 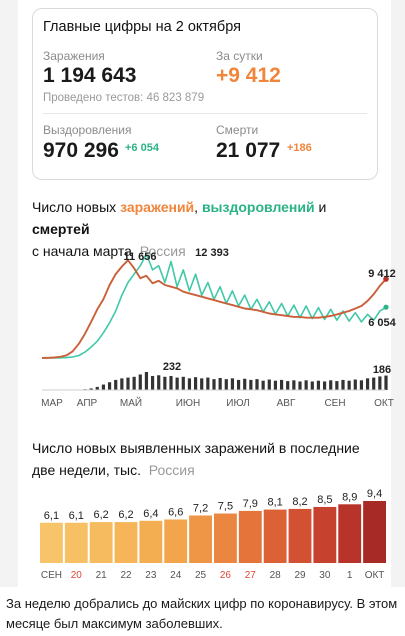 What do you see at coordinates (276, 575) in the screenshot?
I see `bar-category-label: 28` at bounding box center [276, 575].